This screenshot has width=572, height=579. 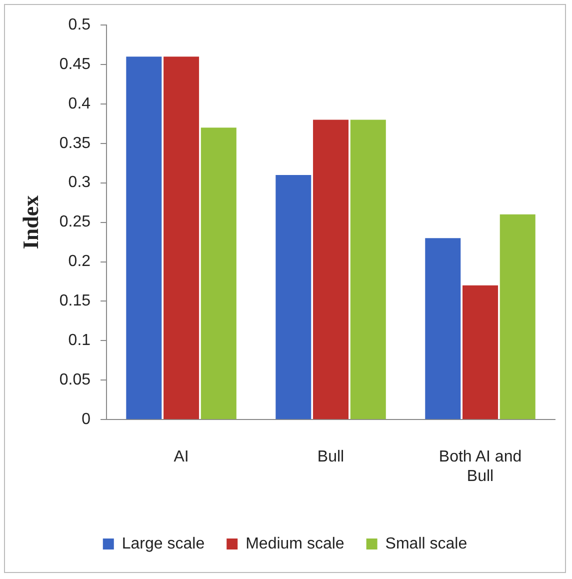 What do you see at coordinates (75, 301) in the screenshot?
I see `y-tick-label: 0.15` at bounding box center [75, 301].